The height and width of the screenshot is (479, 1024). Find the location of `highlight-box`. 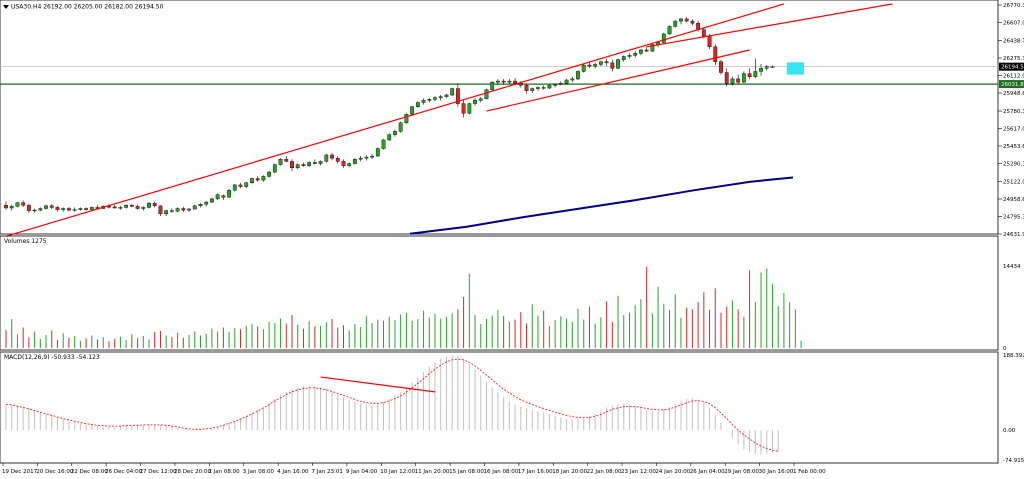

highlight-box is located at coordinates (795, 68).